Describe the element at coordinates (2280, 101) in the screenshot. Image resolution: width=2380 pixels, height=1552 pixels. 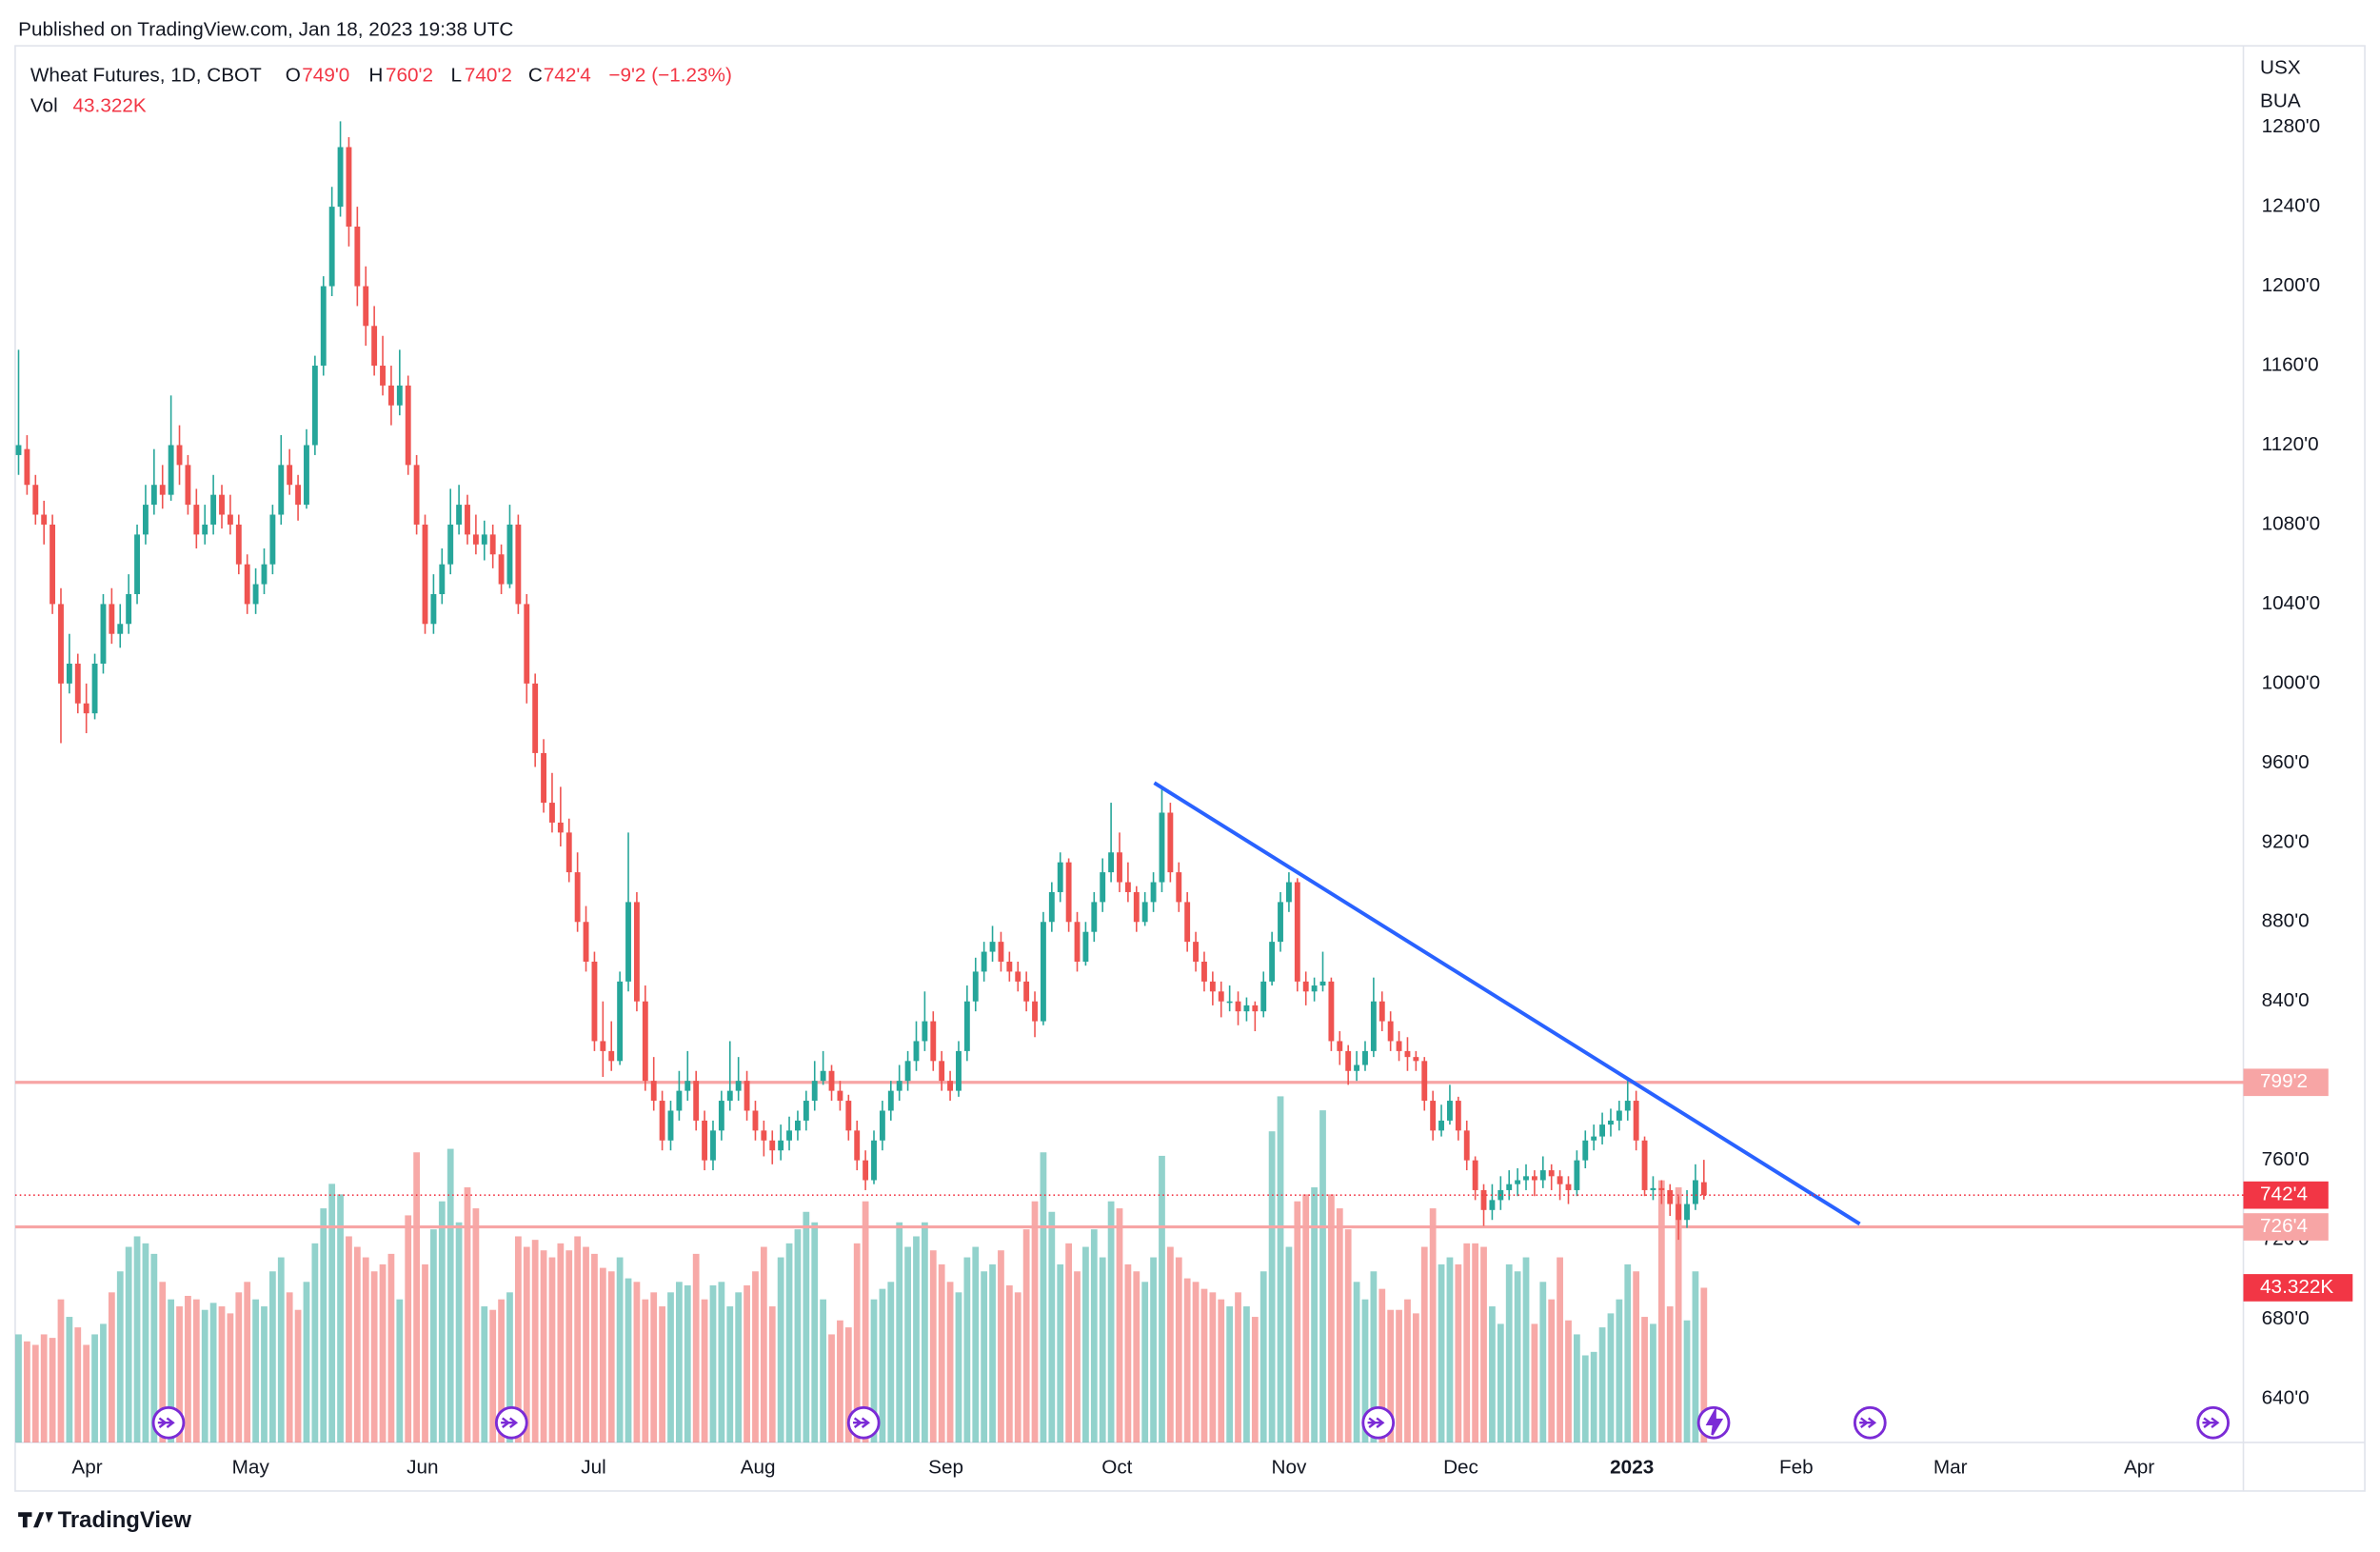
I see `unit: BUA` at that location.